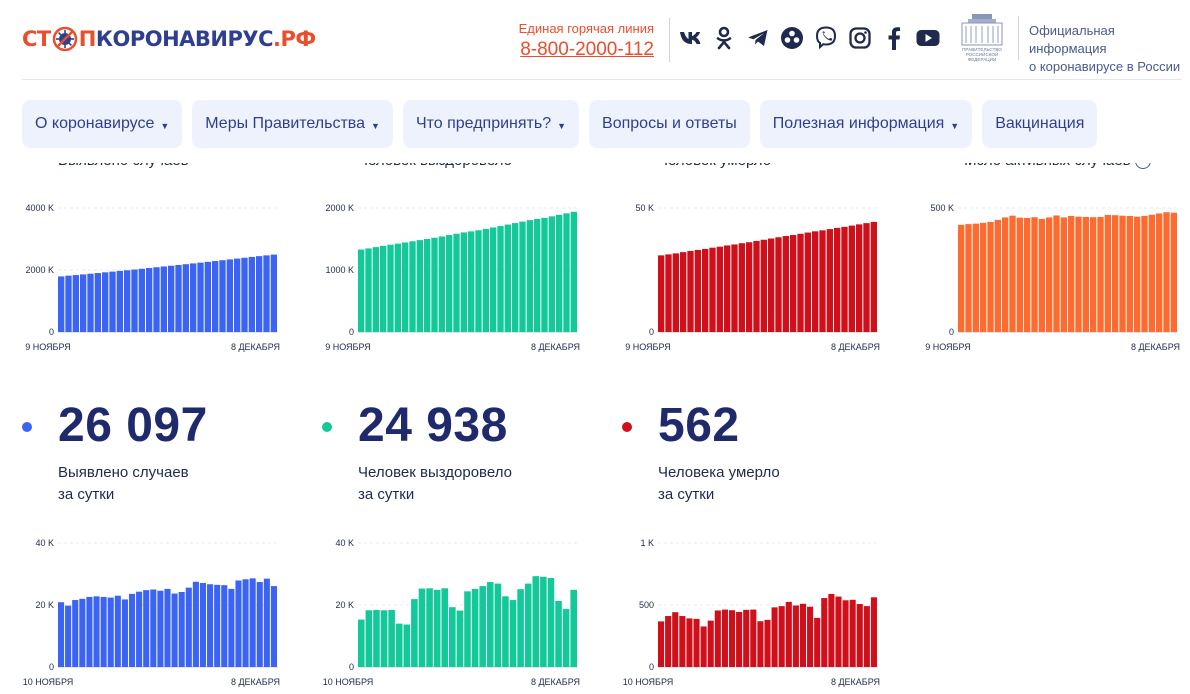 This screenshot has height=694, width=1190. I want to click on nav-item-vaccination: Вакцинация, so click(1040, 124).